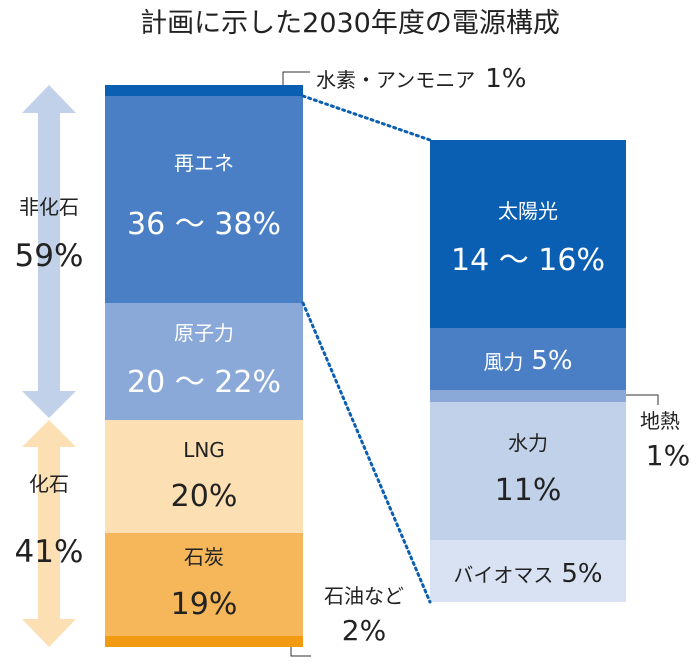 This screenshot has width=700, height=665. Describe the element at coordinates (528, 260) in the screenshot. I see `label-solar-value: 14 ～ 16%` at that location.